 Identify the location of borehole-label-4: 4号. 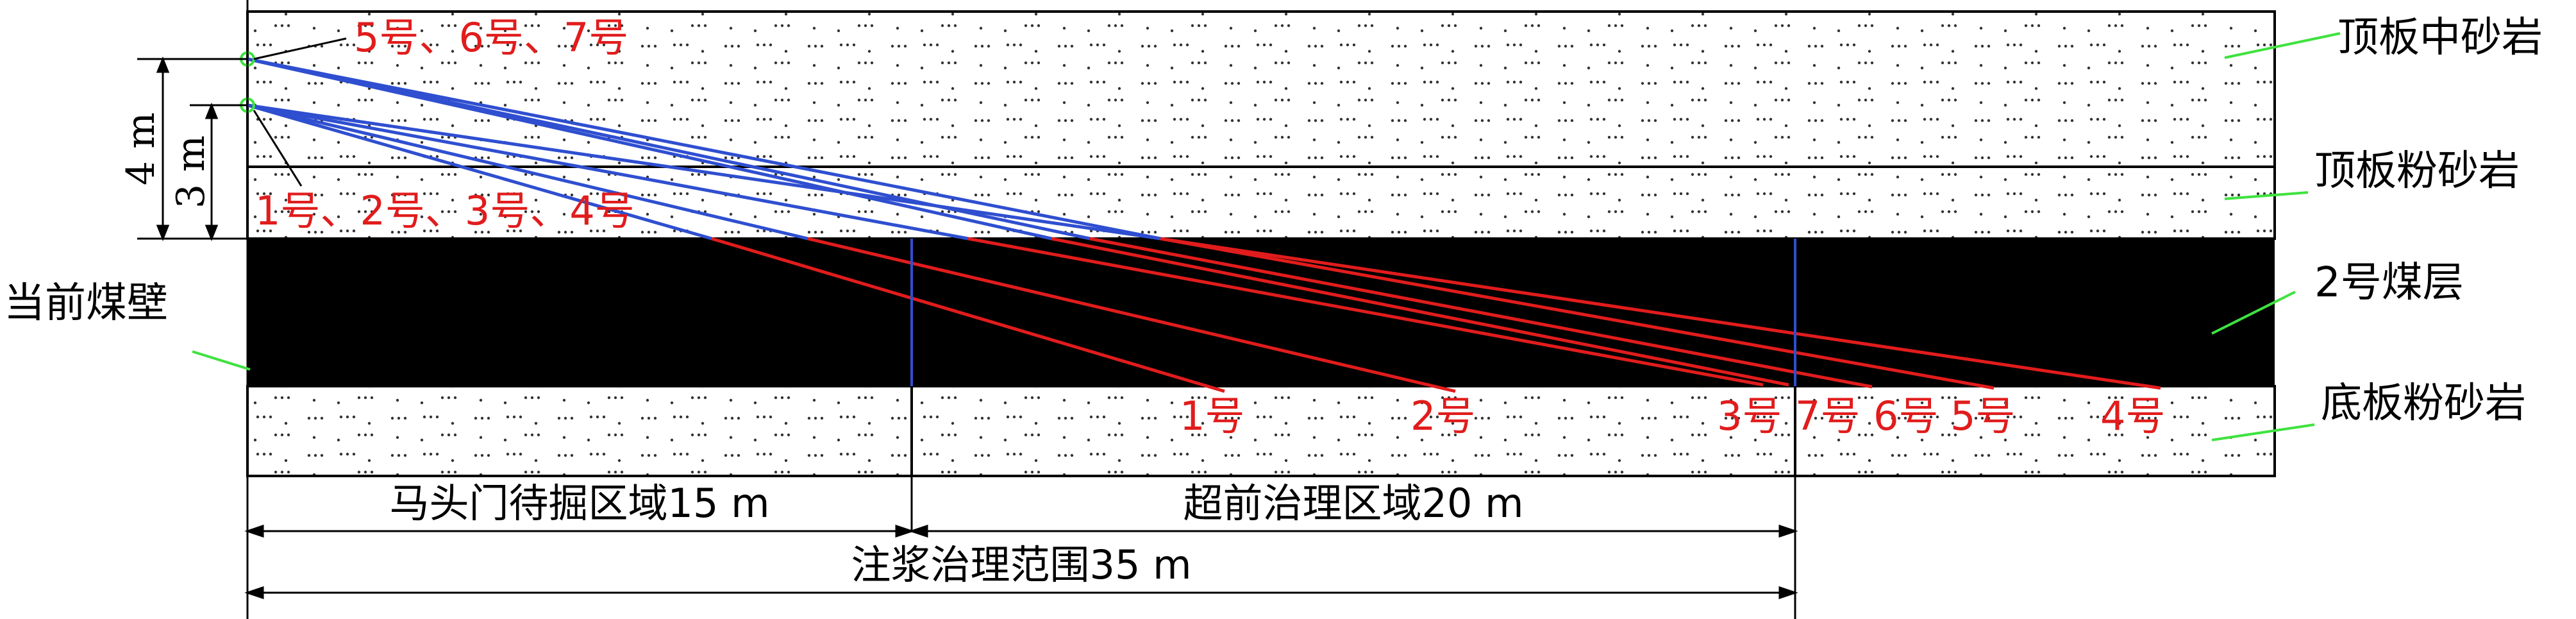
(2132, 416).